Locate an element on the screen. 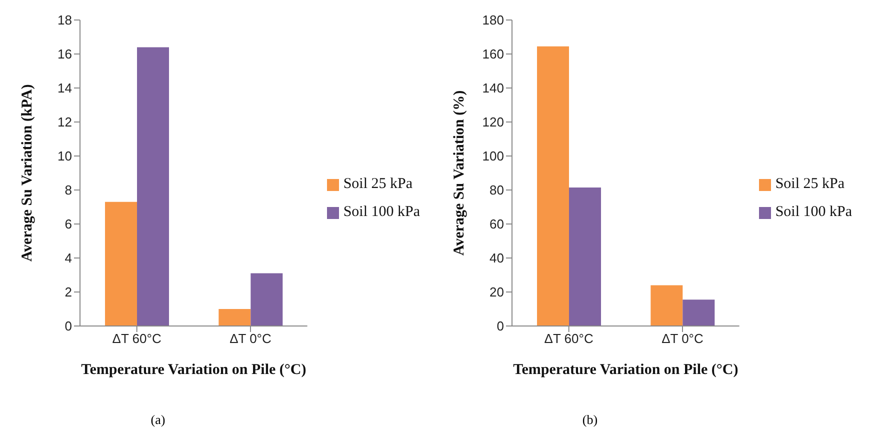  y-tick-label: 40 is located at coordinates (497, 258).